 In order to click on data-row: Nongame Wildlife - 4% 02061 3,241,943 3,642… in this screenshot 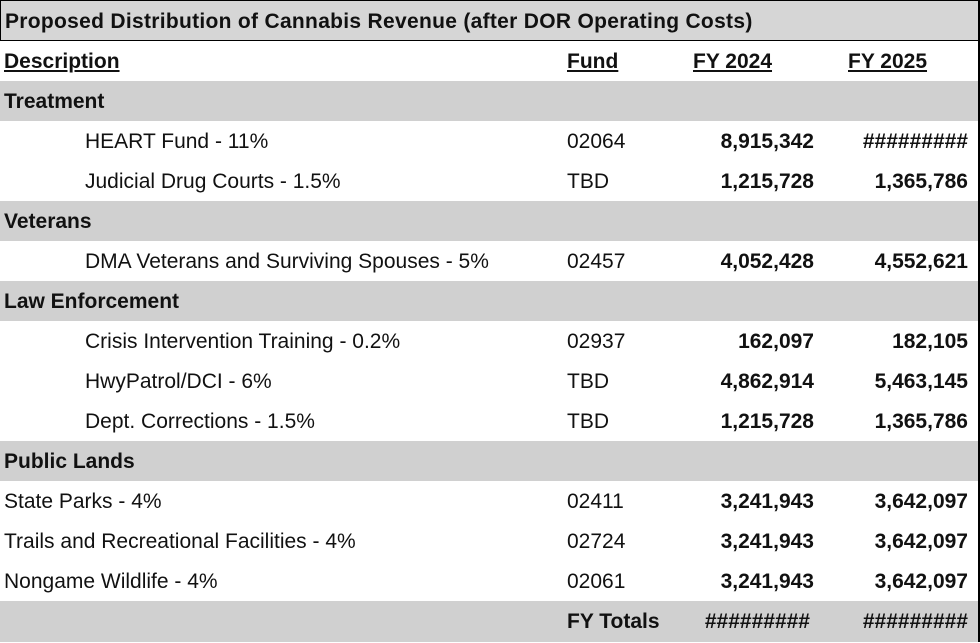, I will do `click(489, 581)`.